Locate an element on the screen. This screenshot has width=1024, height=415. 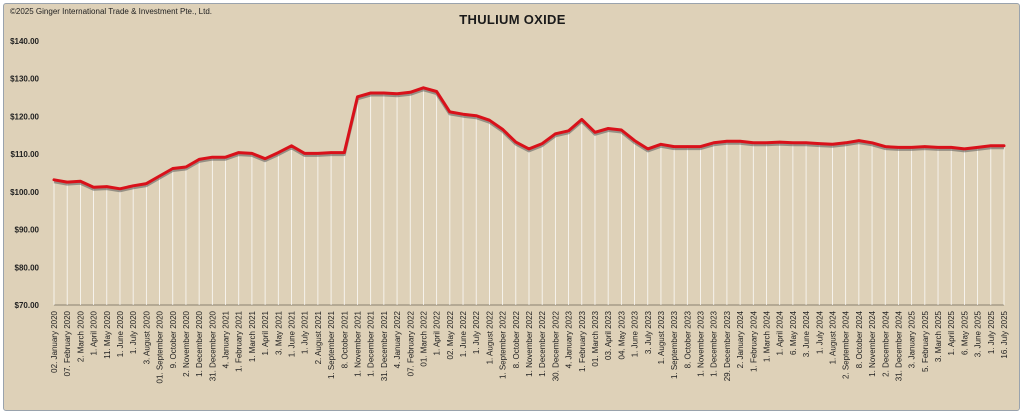
x-tick-label: 1. February 2021 is located at coordinates (239, 340).